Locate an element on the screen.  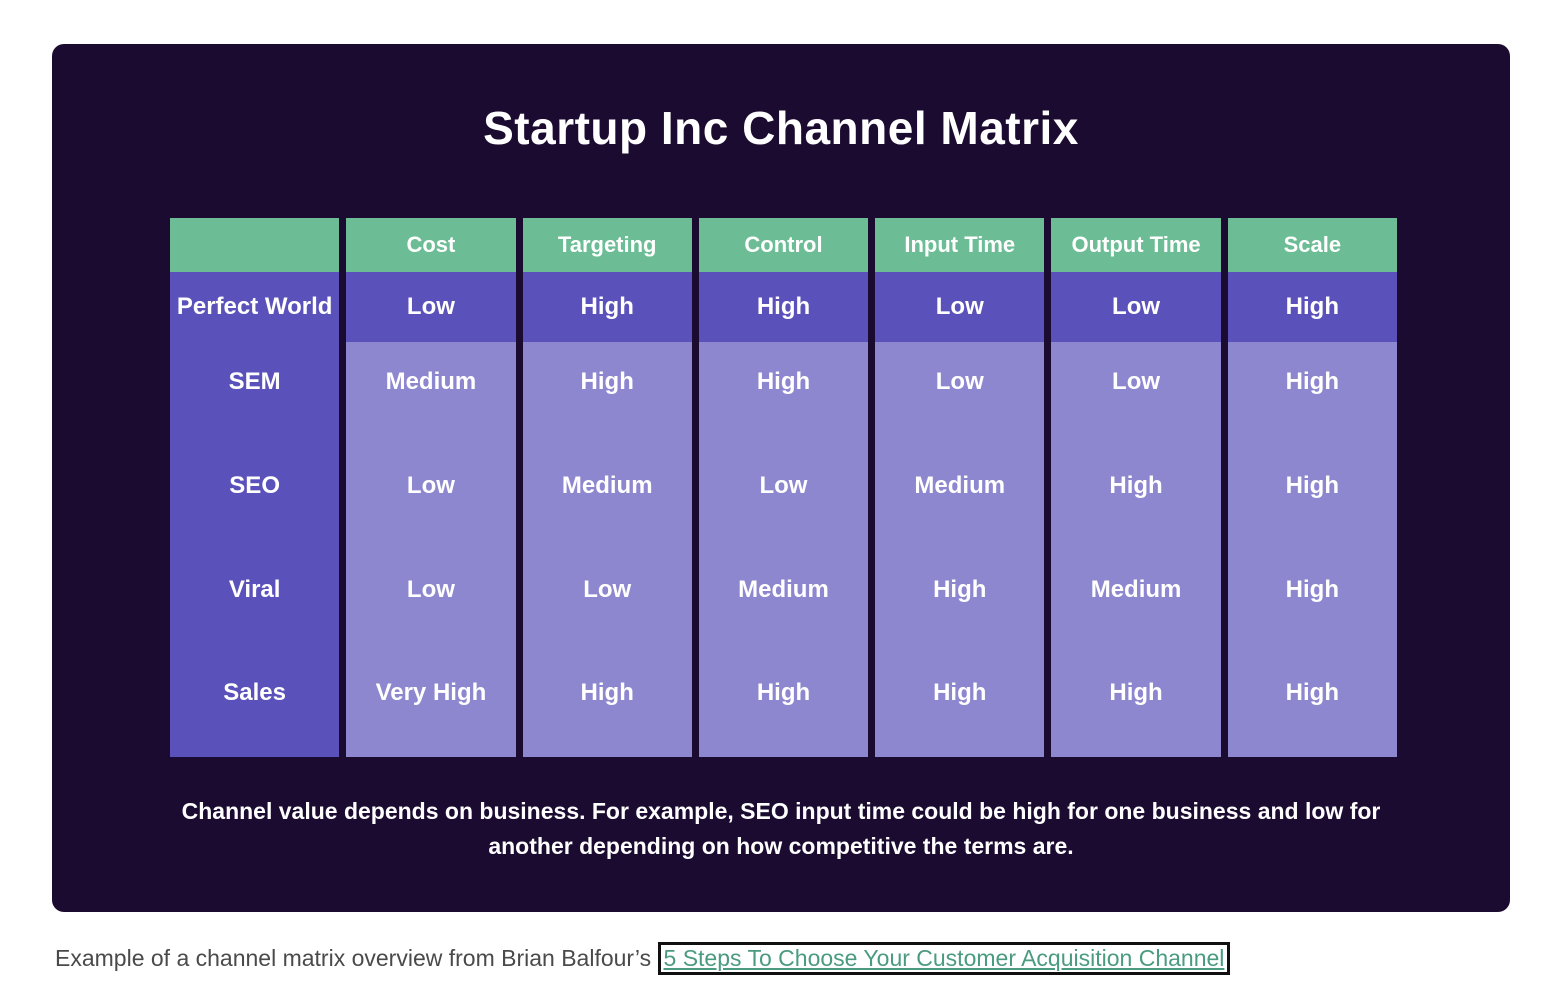
row-label-column: Perfect World SEM SEO Viral Sales is located at coordinates (255, 487).